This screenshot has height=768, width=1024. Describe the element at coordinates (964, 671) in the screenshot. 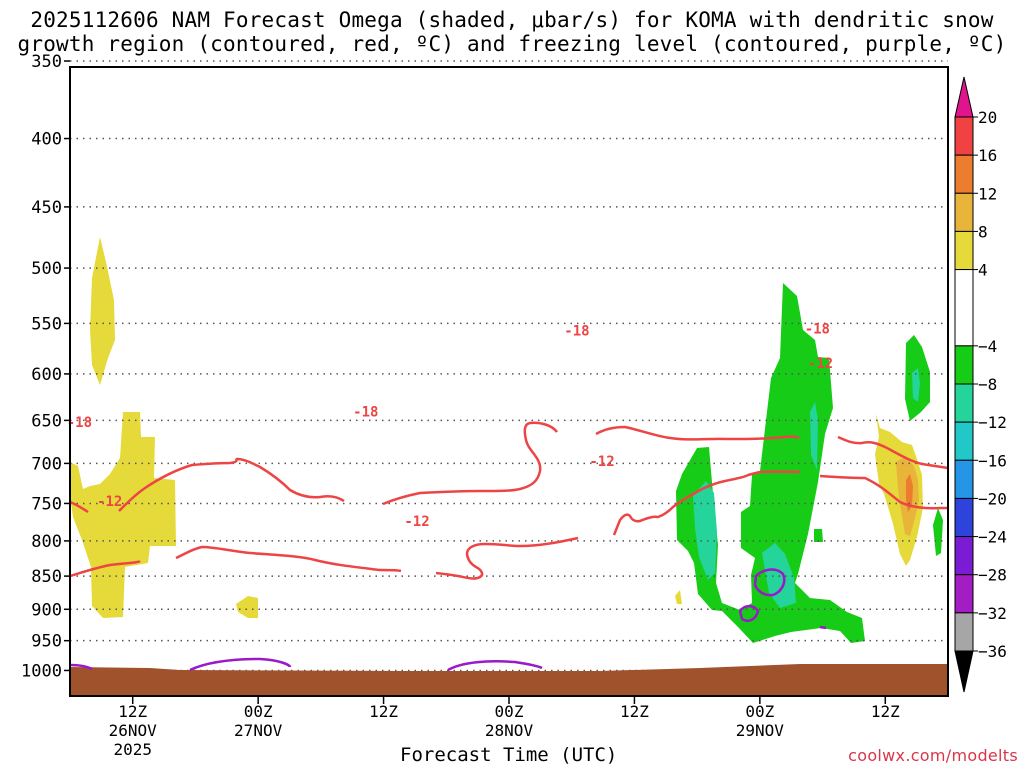

I see `colorbar-under-arrow` at that location.